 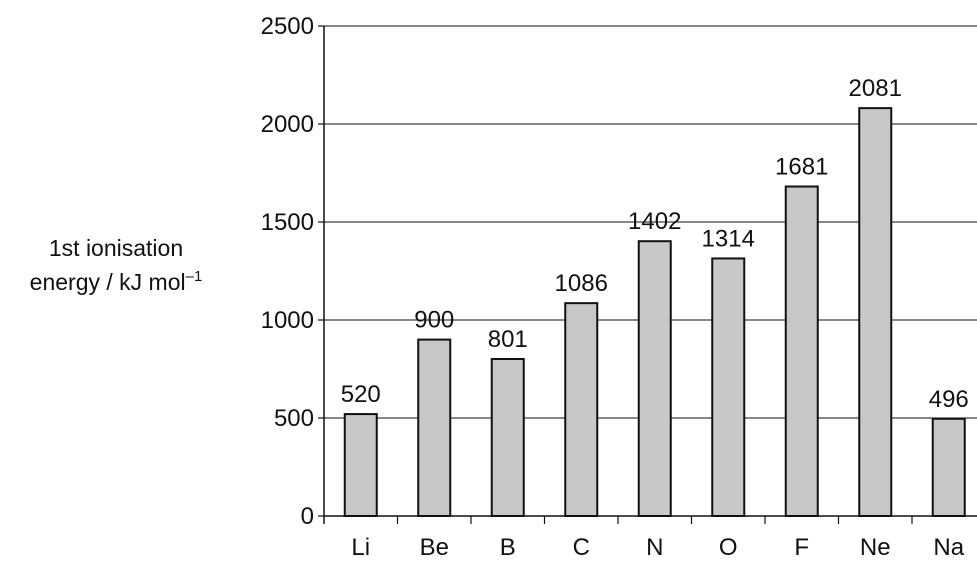 I want to click on x-tick-label-Be: Be, so click(x=434, y=547).